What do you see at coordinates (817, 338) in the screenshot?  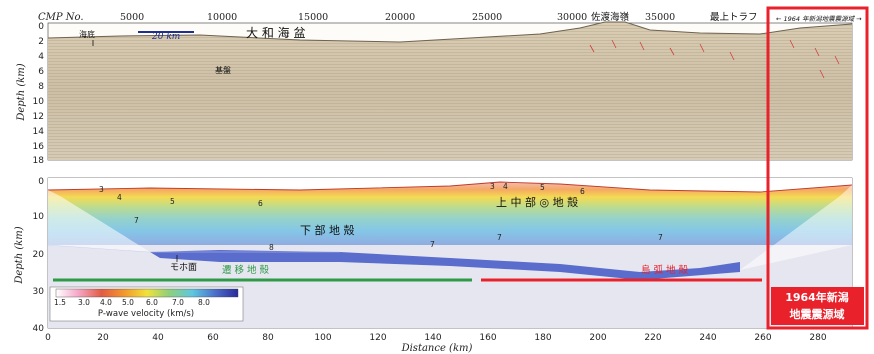 I see `distance-tick: 280` at bounding box center [817, 338].